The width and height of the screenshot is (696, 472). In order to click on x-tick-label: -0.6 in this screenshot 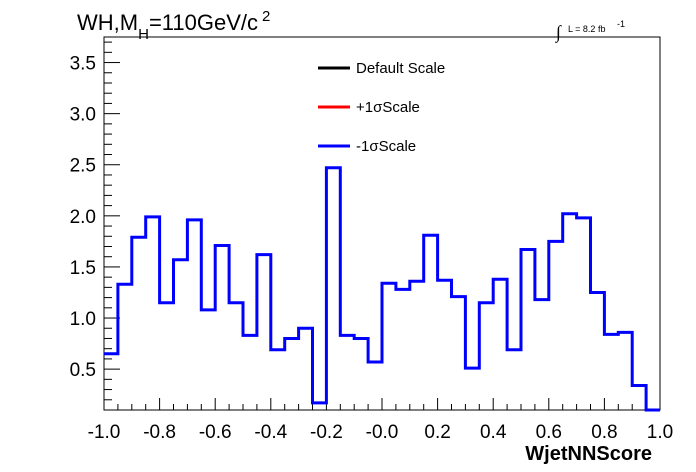, I will do `click(215, 432)`.